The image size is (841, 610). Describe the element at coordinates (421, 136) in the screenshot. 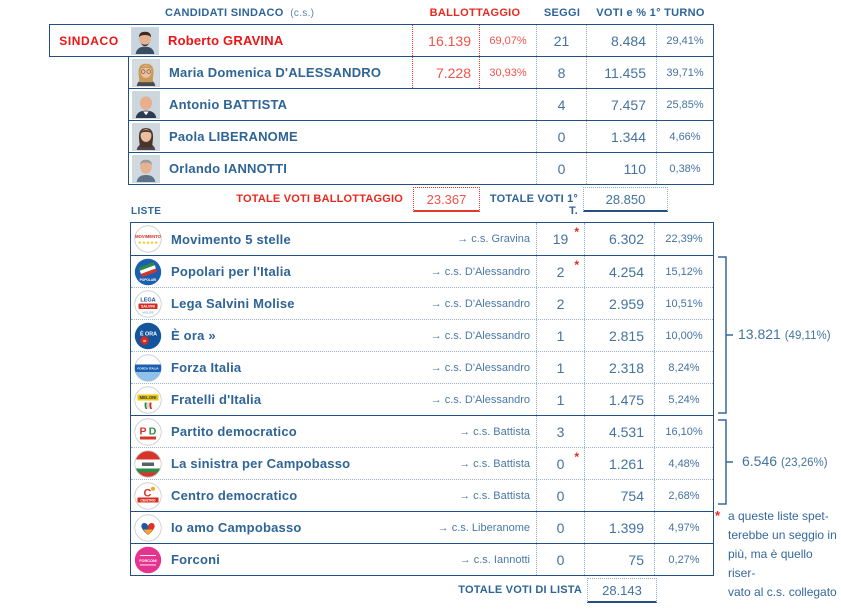

I see `table-row-candidate-liberanome: Paola LIBERANOME 0 1.344 4,66%` at that location.